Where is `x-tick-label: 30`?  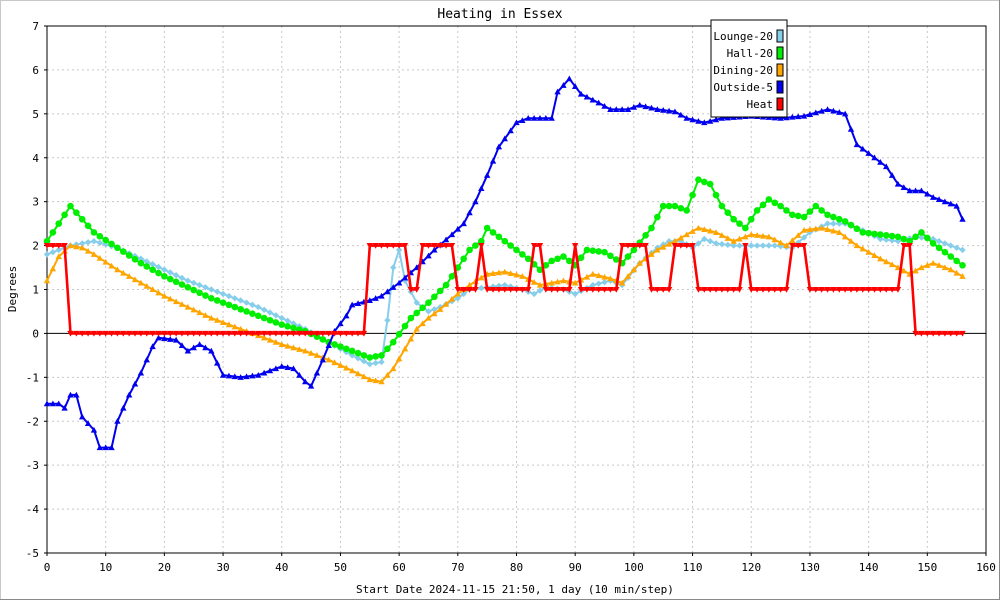 x-tick-label: 30 is located at coordinates (222, 567).